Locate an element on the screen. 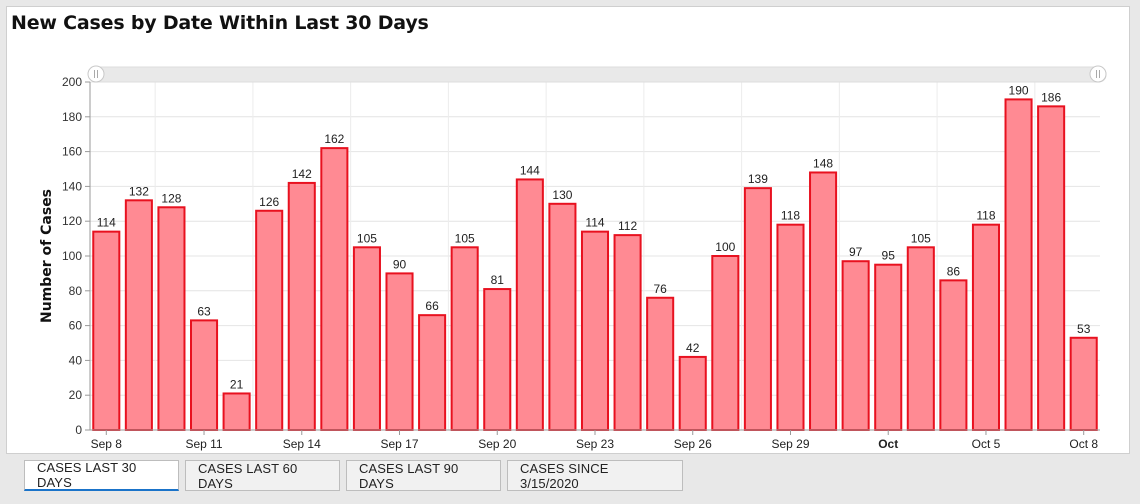  data-label: 144 is located at coordinates (530, 170).